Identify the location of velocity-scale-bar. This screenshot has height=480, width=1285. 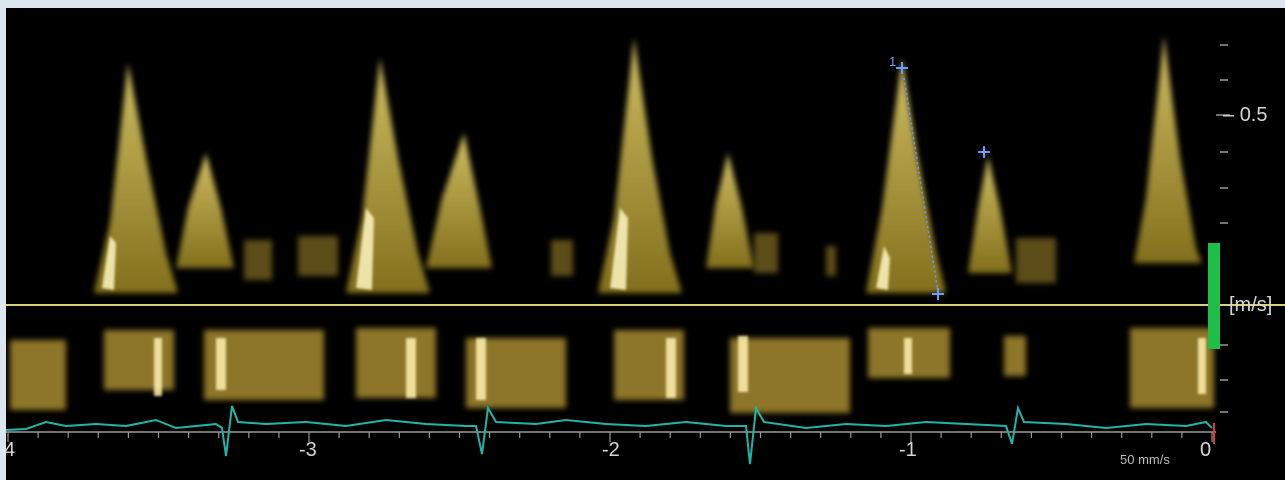
(1214, 296).